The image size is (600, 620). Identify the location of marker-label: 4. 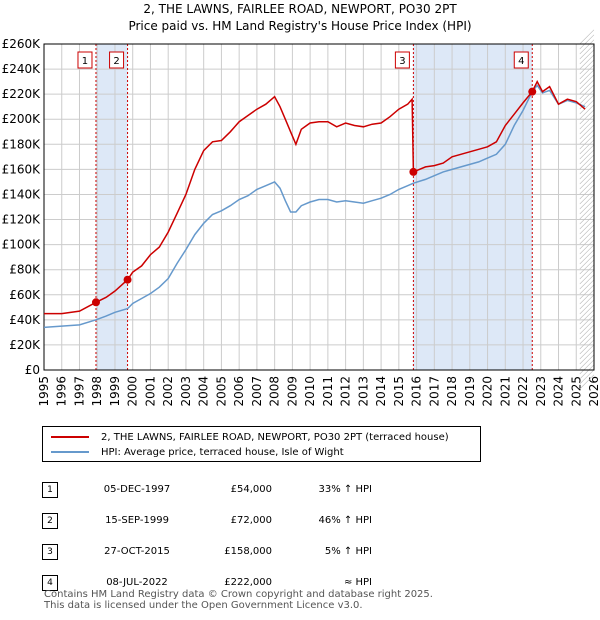
(521, 61).